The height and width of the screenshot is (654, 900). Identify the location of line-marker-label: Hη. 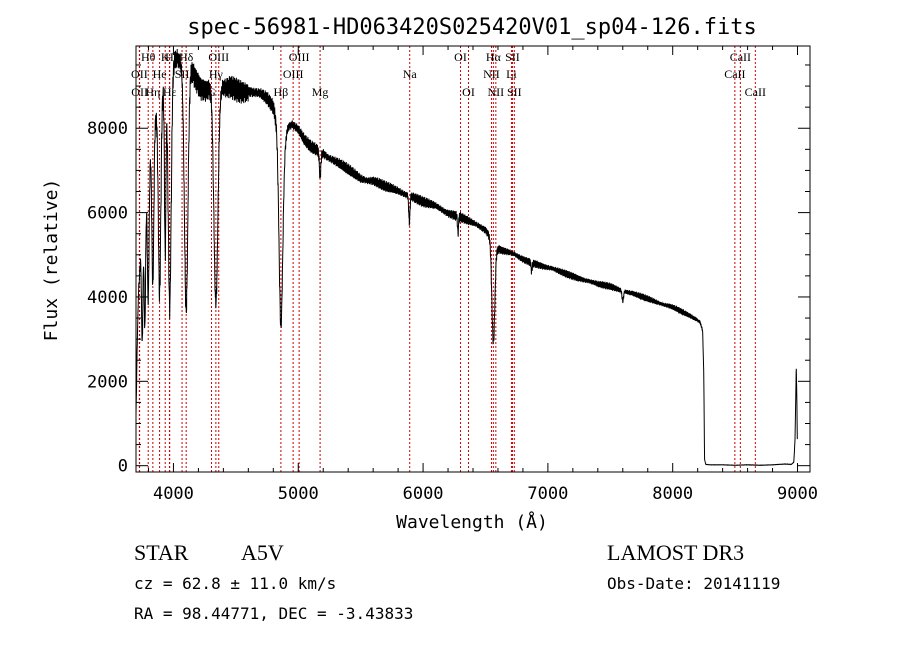
(152, 92).